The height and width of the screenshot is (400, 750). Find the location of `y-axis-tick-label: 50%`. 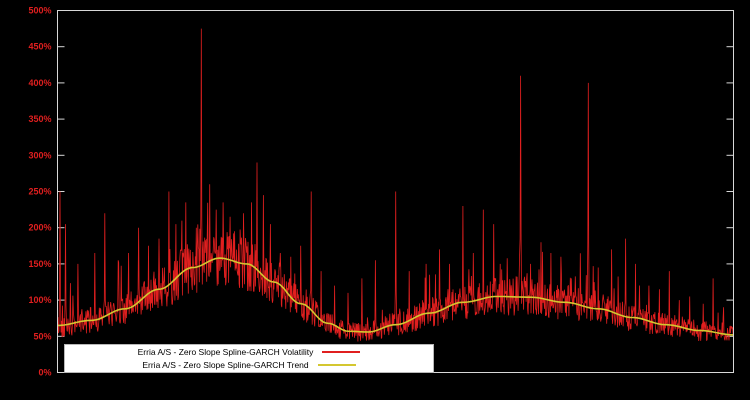

y-axis-tick-label: 50% is located at coordinates (42, 336).